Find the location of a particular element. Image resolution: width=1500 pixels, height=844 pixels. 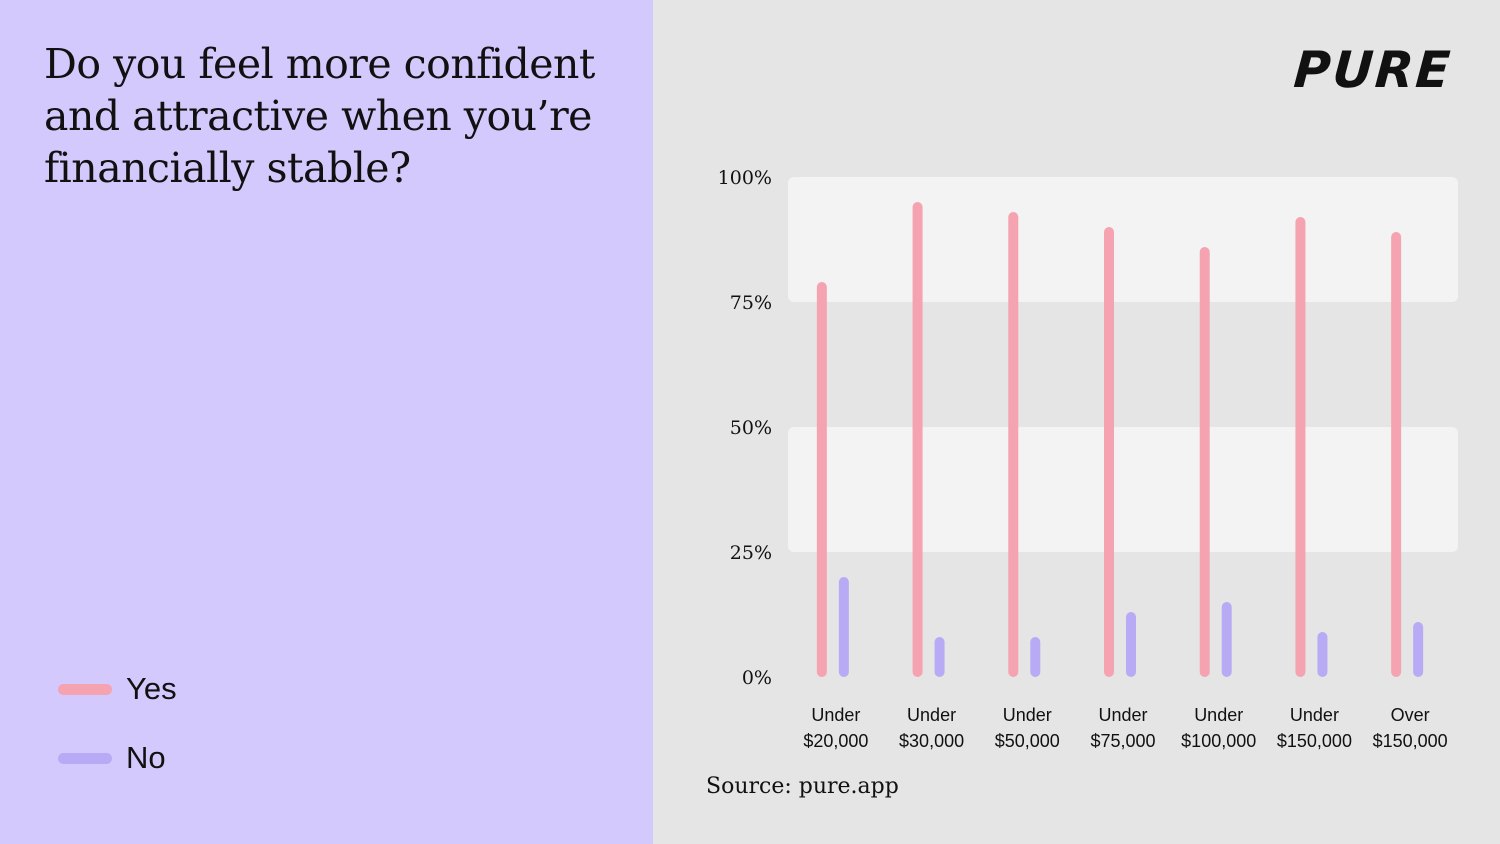

x-category-label: Over is located at coordinates (1410, 715).